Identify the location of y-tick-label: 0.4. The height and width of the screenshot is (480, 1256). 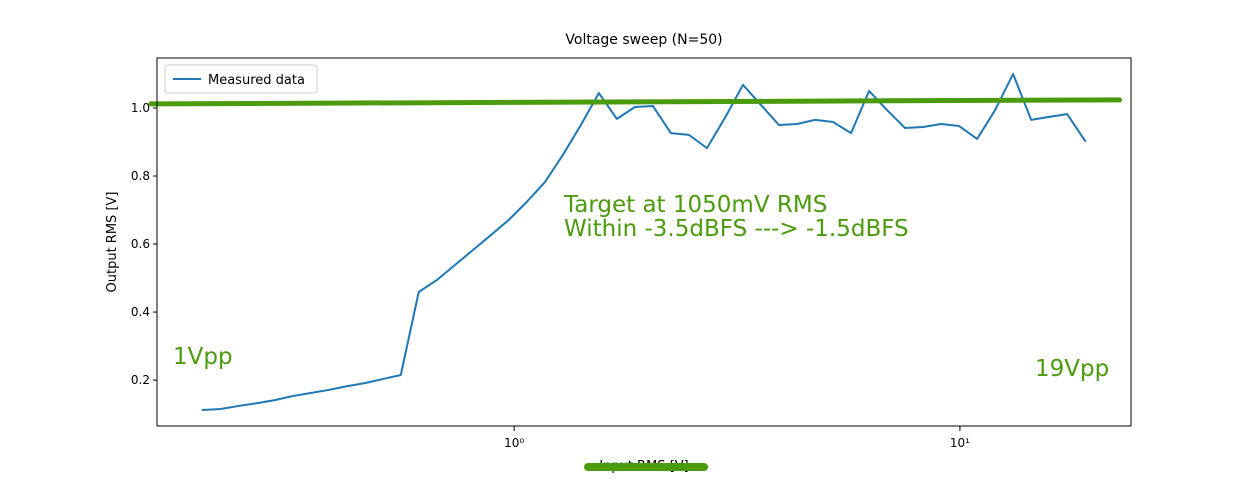
(140, 312).